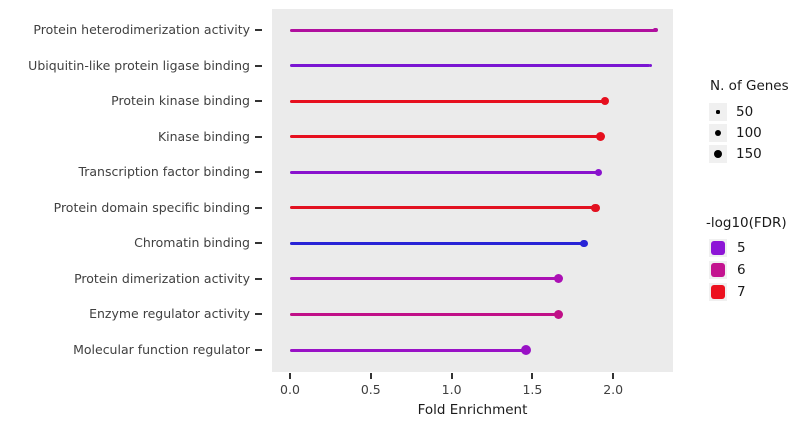 The width and height of the screenshot is (799, 428). Describe the element at coordinates (745, 112) in the screenshot. I see `size-legend-label: 50` at that location.